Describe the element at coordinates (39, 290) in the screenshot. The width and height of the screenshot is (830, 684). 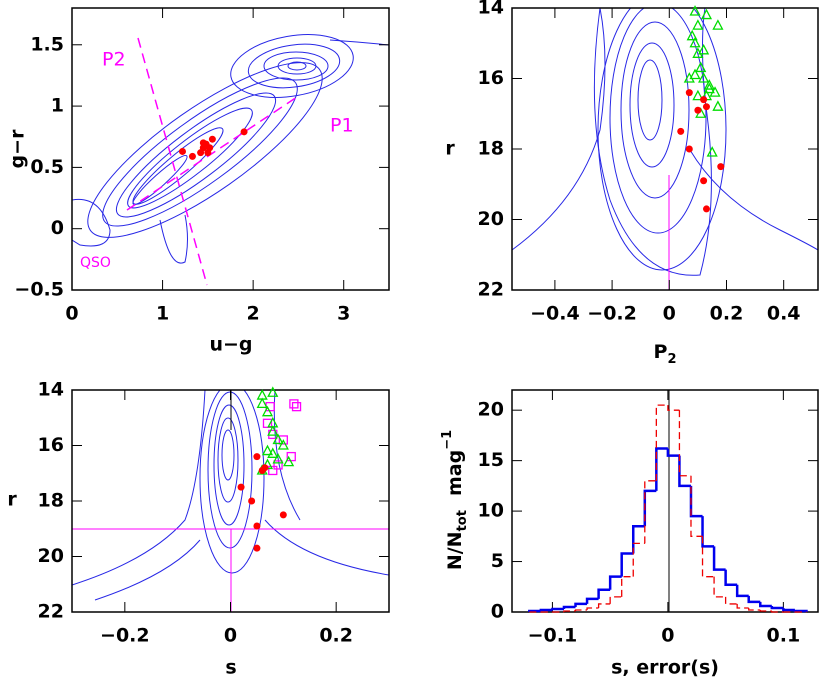
I see `y-tick-label: −0.5` at that location.